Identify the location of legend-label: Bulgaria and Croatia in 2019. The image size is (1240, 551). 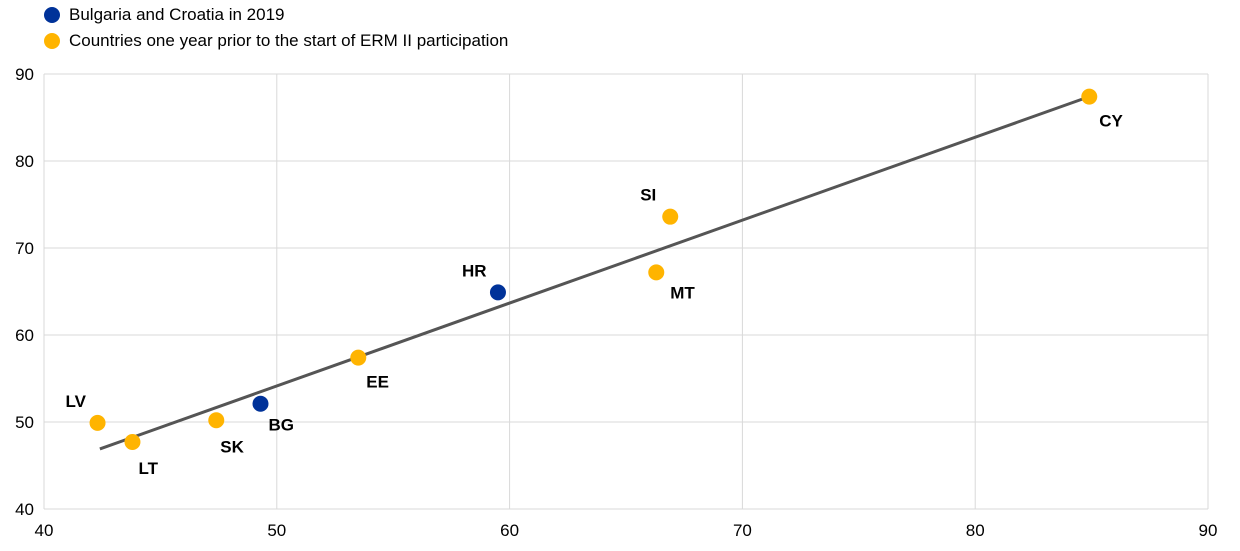
(177, 14).